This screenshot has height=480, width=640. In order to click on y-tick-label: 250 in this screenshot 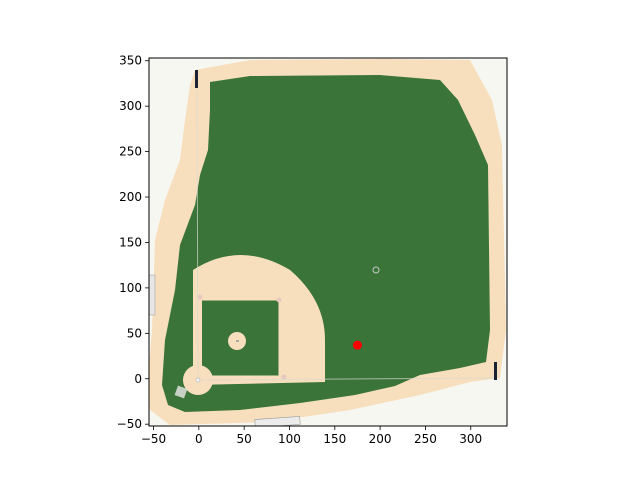, I will do `click(130, 152)`.